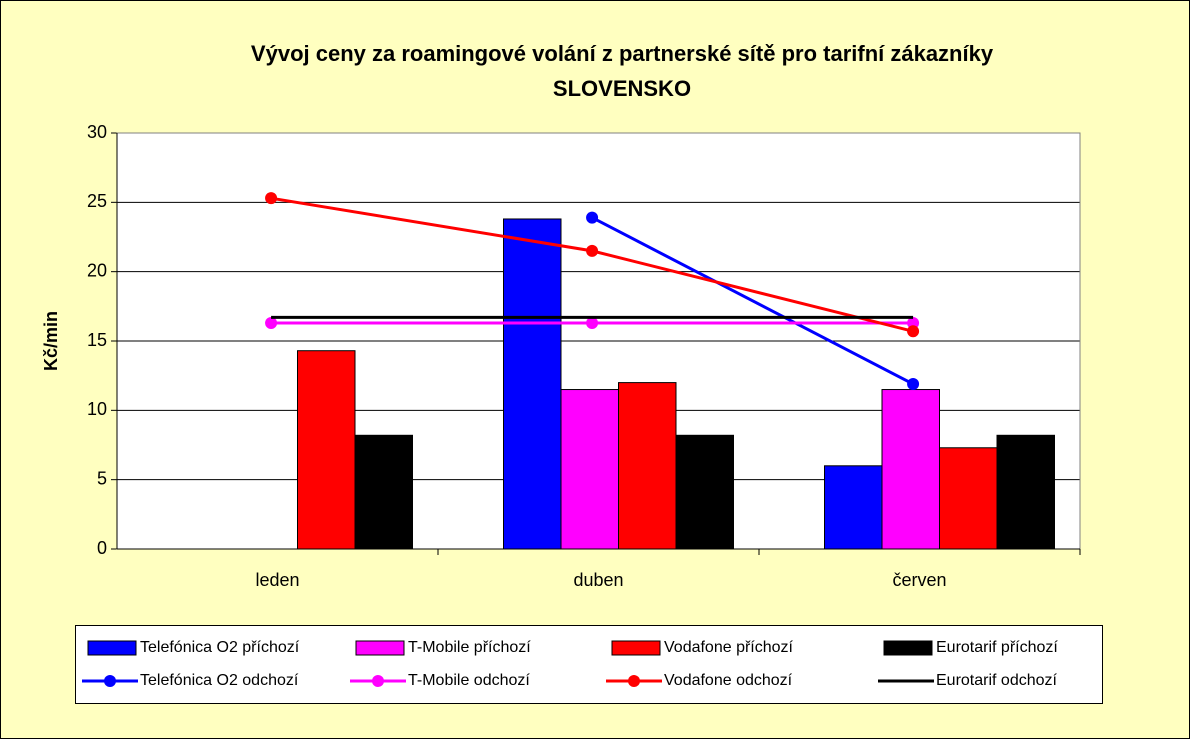 The width and height of the screenshot is (1191, 740). What do you see at coordinates (97, 132) in the screenshot?
I see `y-tick-label: 30` at bounding box center [97, 132].